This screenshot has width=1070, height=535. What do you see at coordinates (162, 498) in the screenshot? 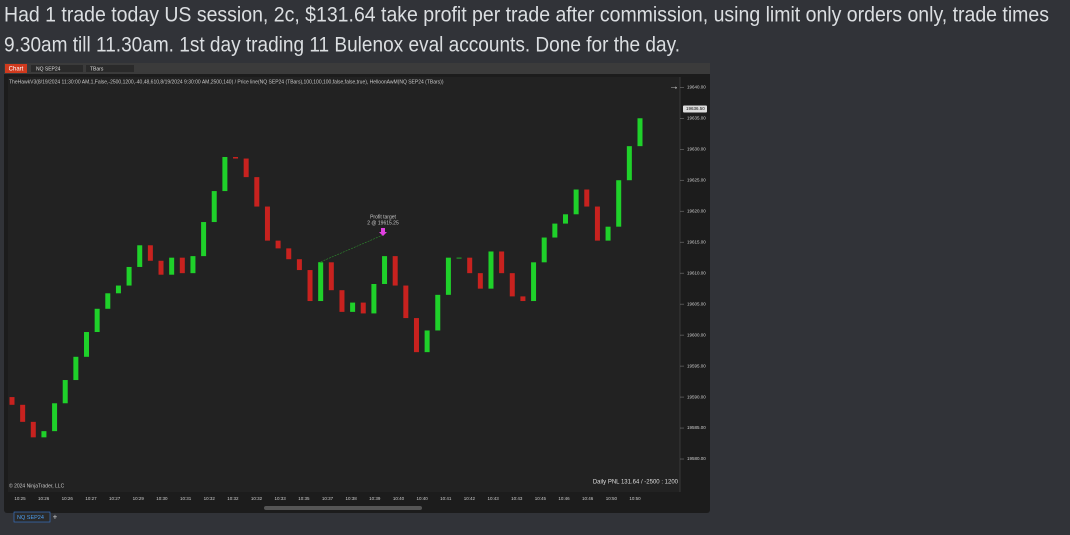
I see `x-tick-label: 10:30` at bounding box center [162, 498].